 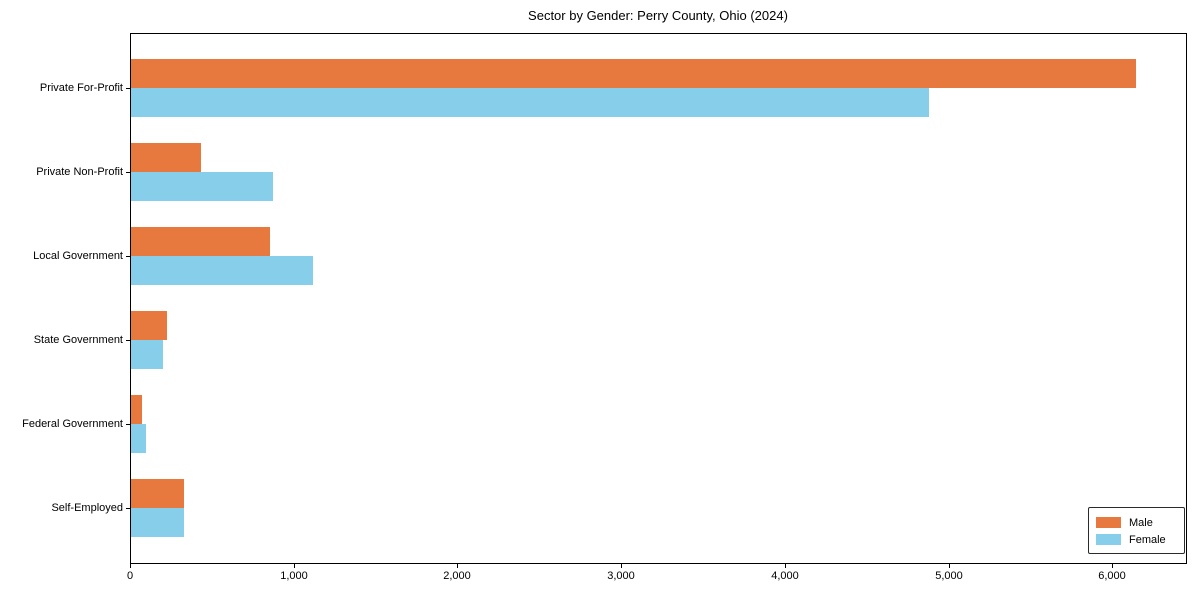 I want to click on legend-label-female: Female, so click(x=1147, y=539).